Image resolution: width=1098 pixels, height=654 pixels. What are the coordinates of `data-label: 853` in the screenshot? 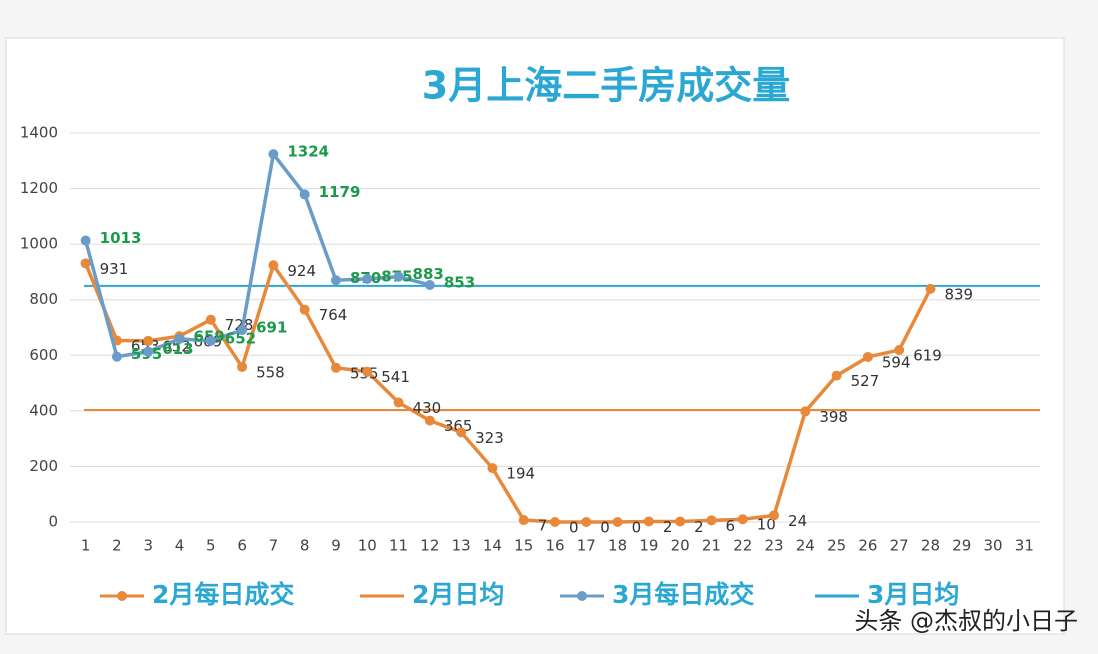 It's located at (459, 282).